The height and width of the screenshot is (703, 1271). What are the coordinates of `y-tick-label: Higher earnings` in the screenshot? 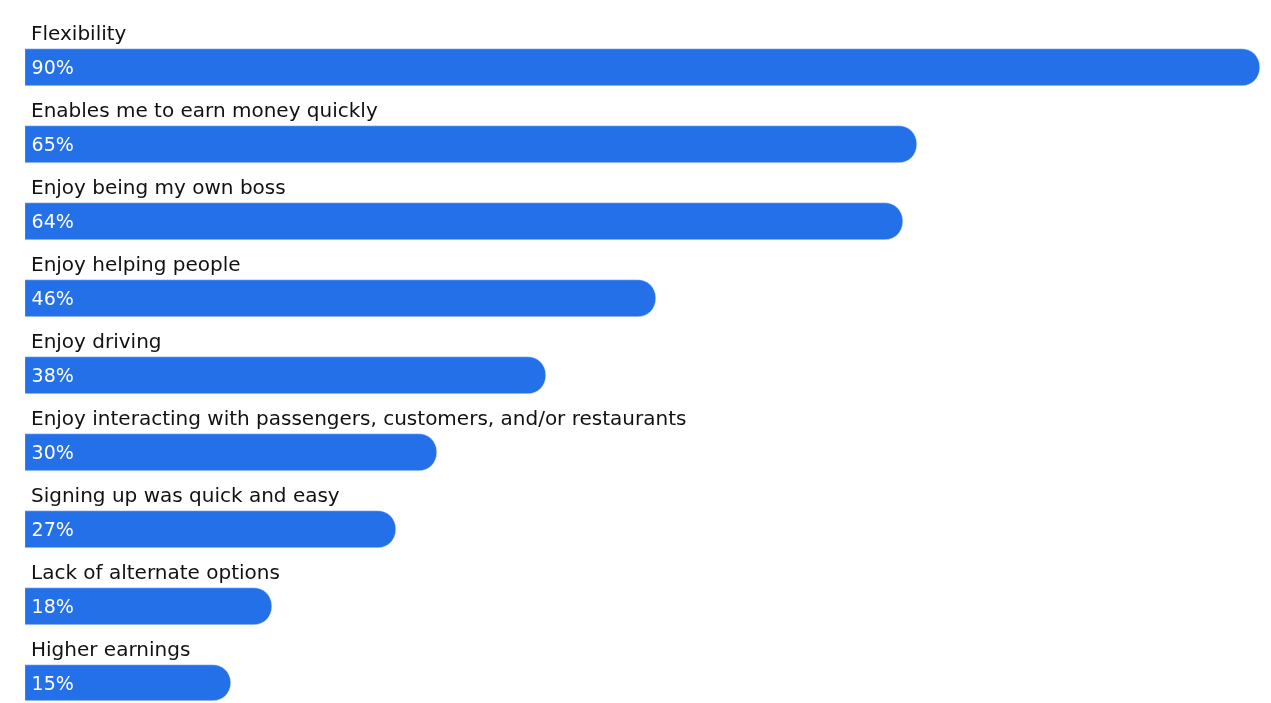 It's located at (111, 649).